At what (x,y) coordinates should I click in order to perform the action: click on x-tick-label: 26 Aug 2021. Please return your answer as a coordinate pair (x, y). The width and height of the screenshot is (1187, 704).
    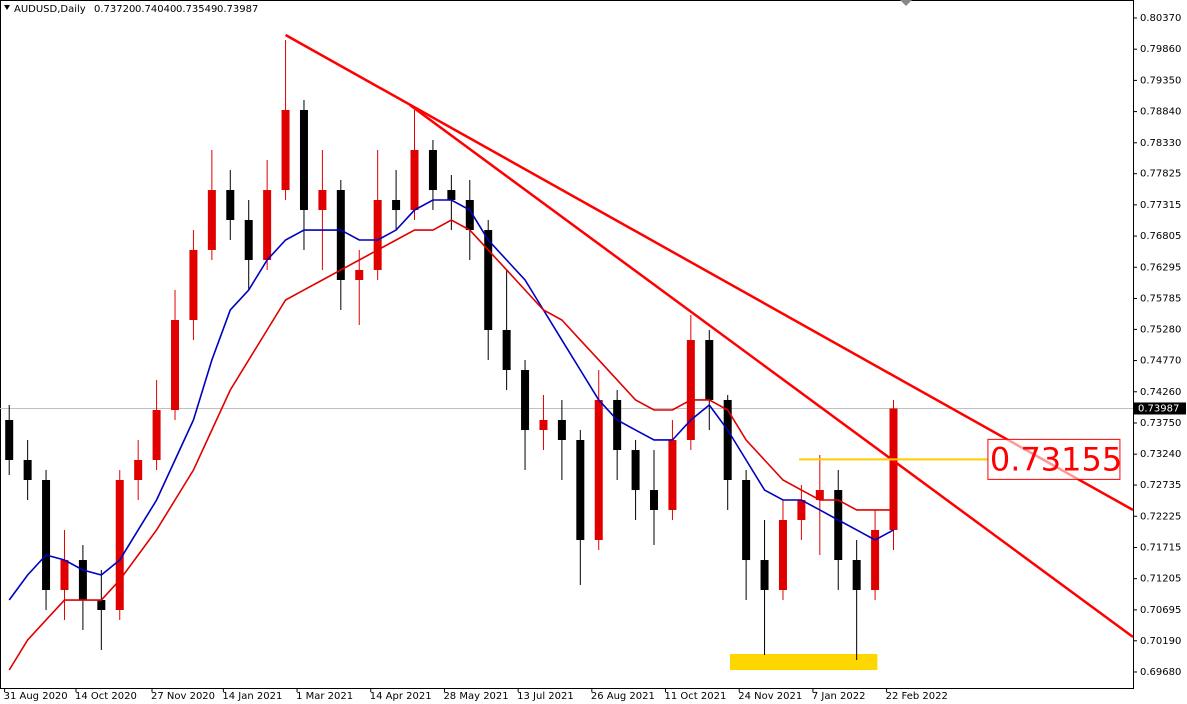
    Looking at the image, I should click on (623, 696).